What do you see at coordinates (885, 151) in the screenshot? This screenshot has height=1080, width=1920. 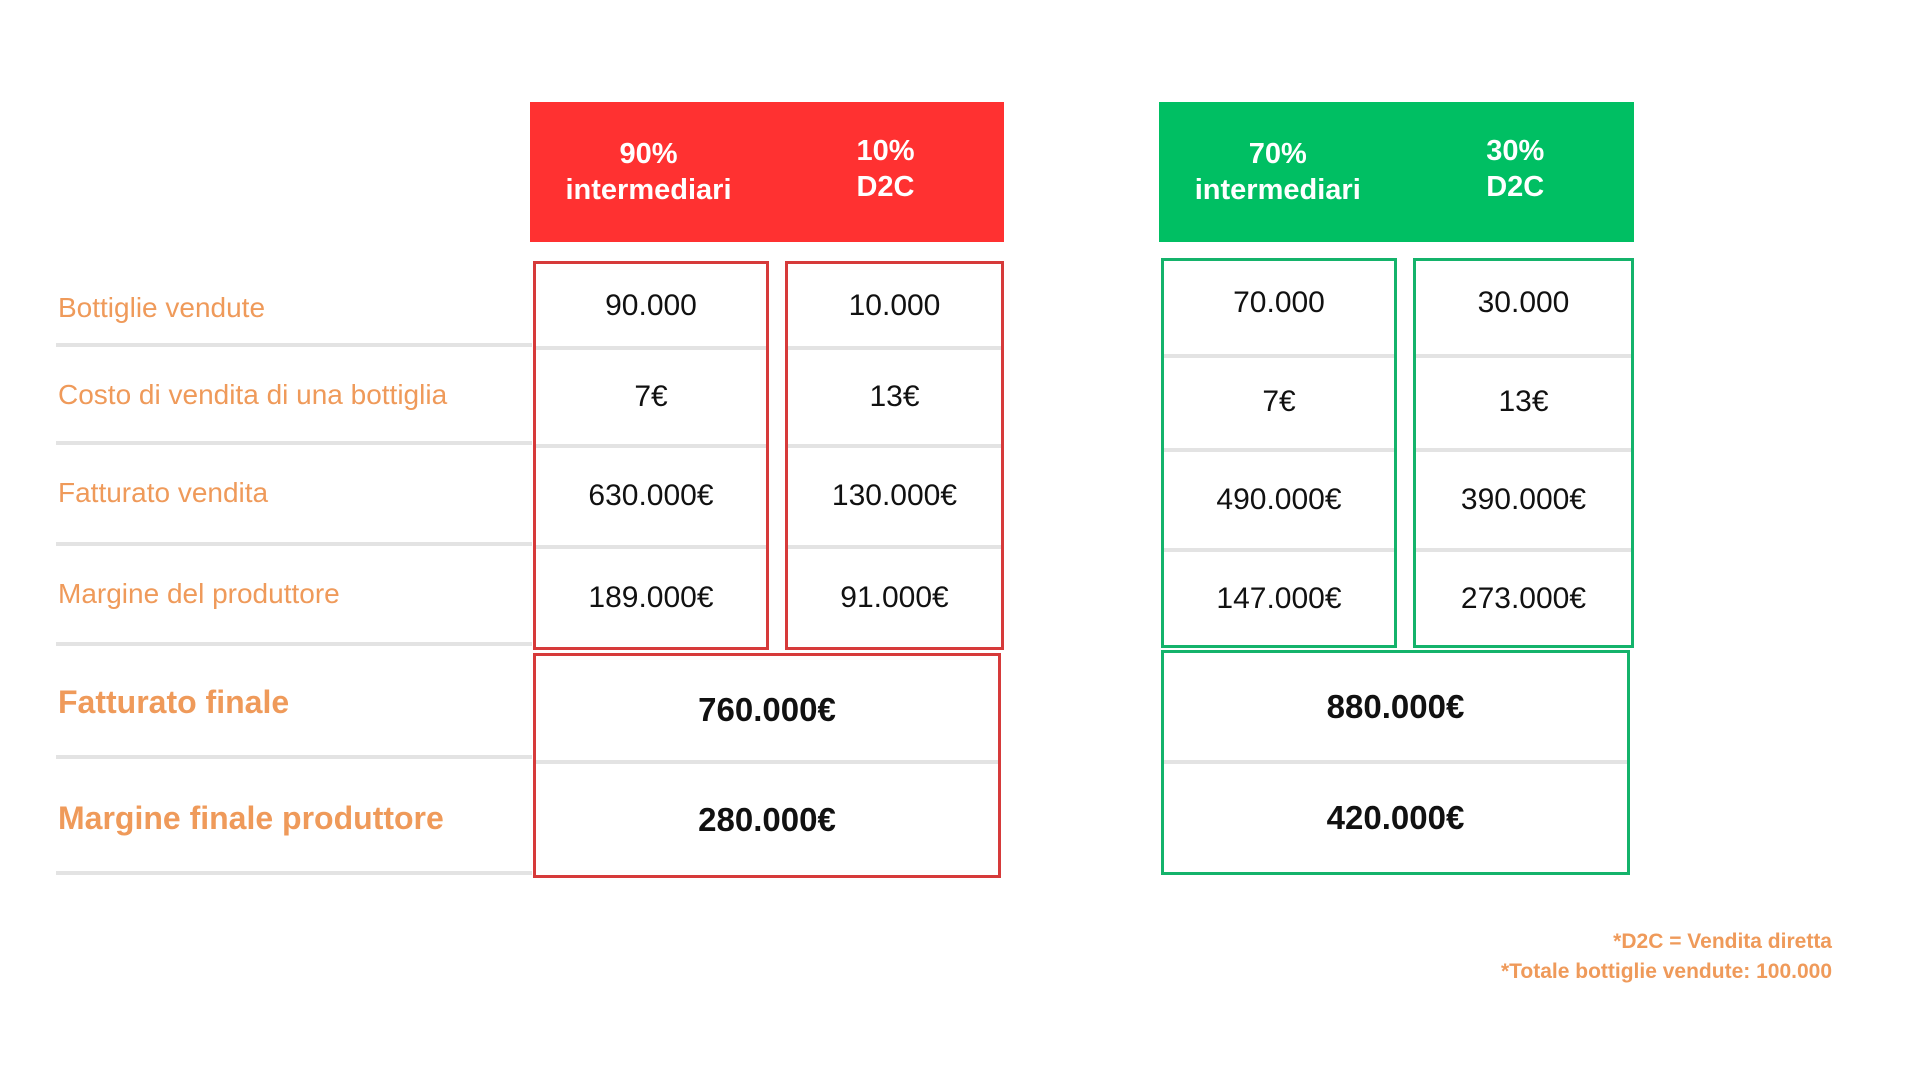 I see `header-pct: 10%` at bounding box center [885, 151].